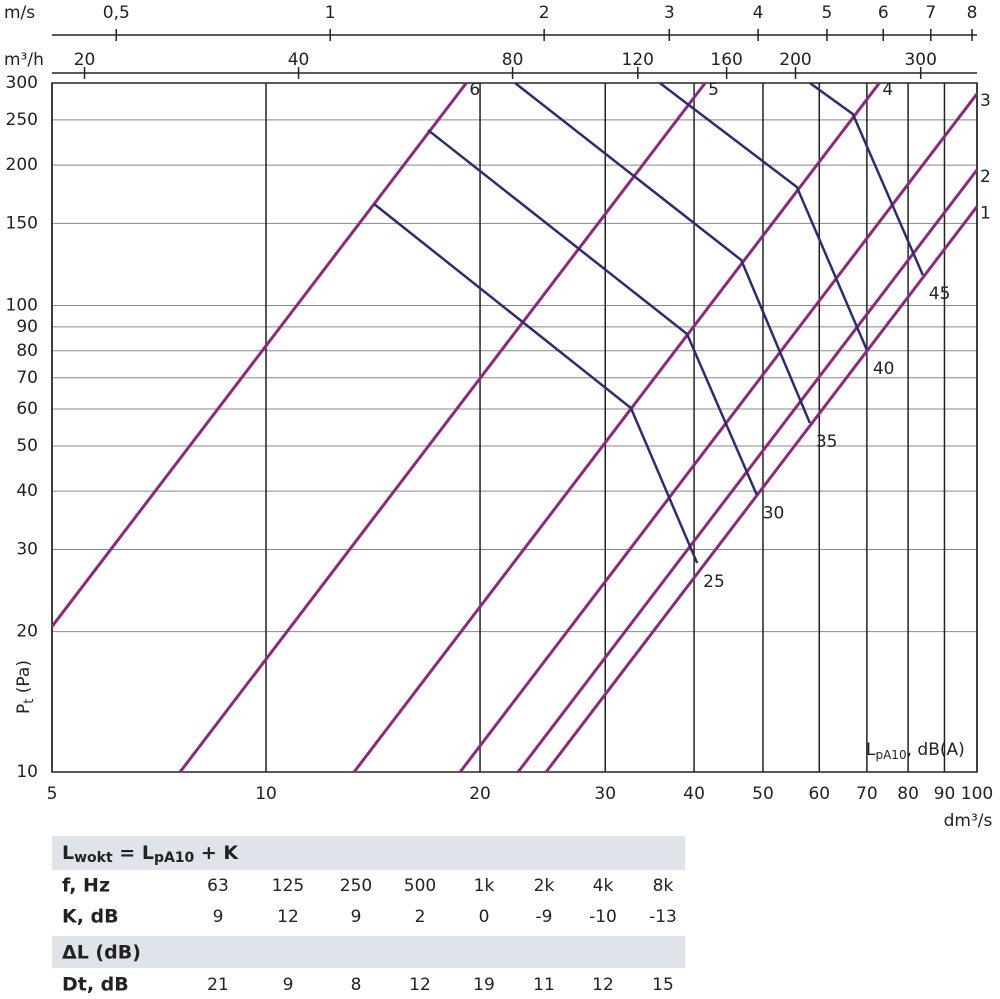 The width and height of the screenshot is (1000, 999). What do you see at coordinates (356, 985) in the screenshot?
I see `table-cell: 8` at bounding box center [356, 985].